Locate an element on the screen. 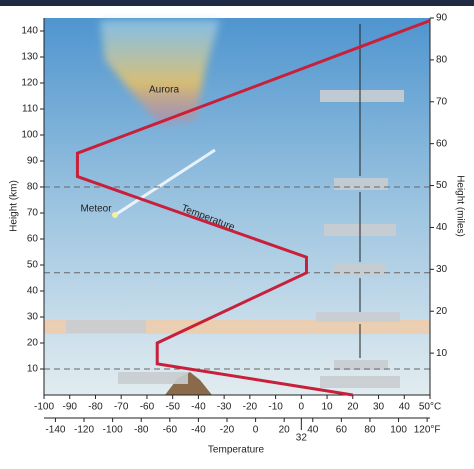 This screenshot has height=469, width=474. y-tick-label: 120 is located at coordinates (29, 83).